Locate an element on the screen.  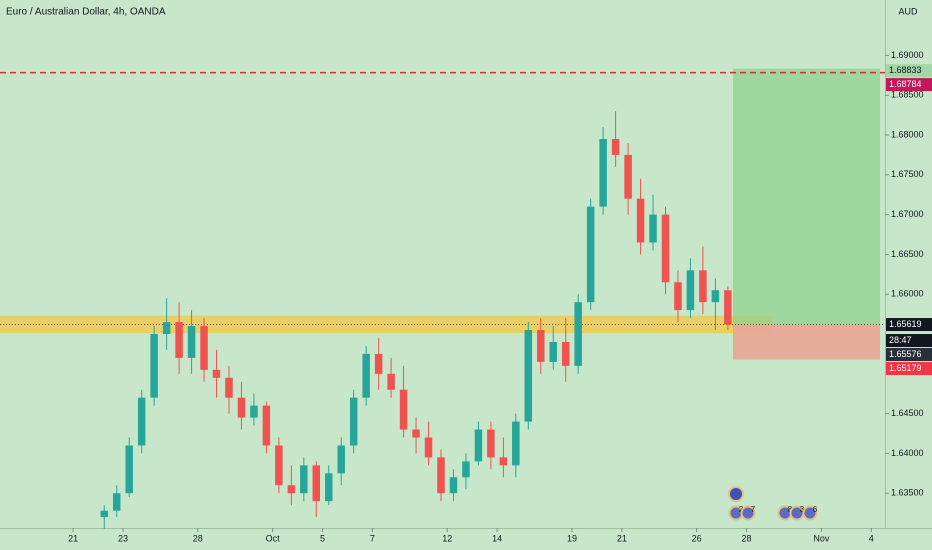
event-count: 6 is located at coordinates (815, 509).